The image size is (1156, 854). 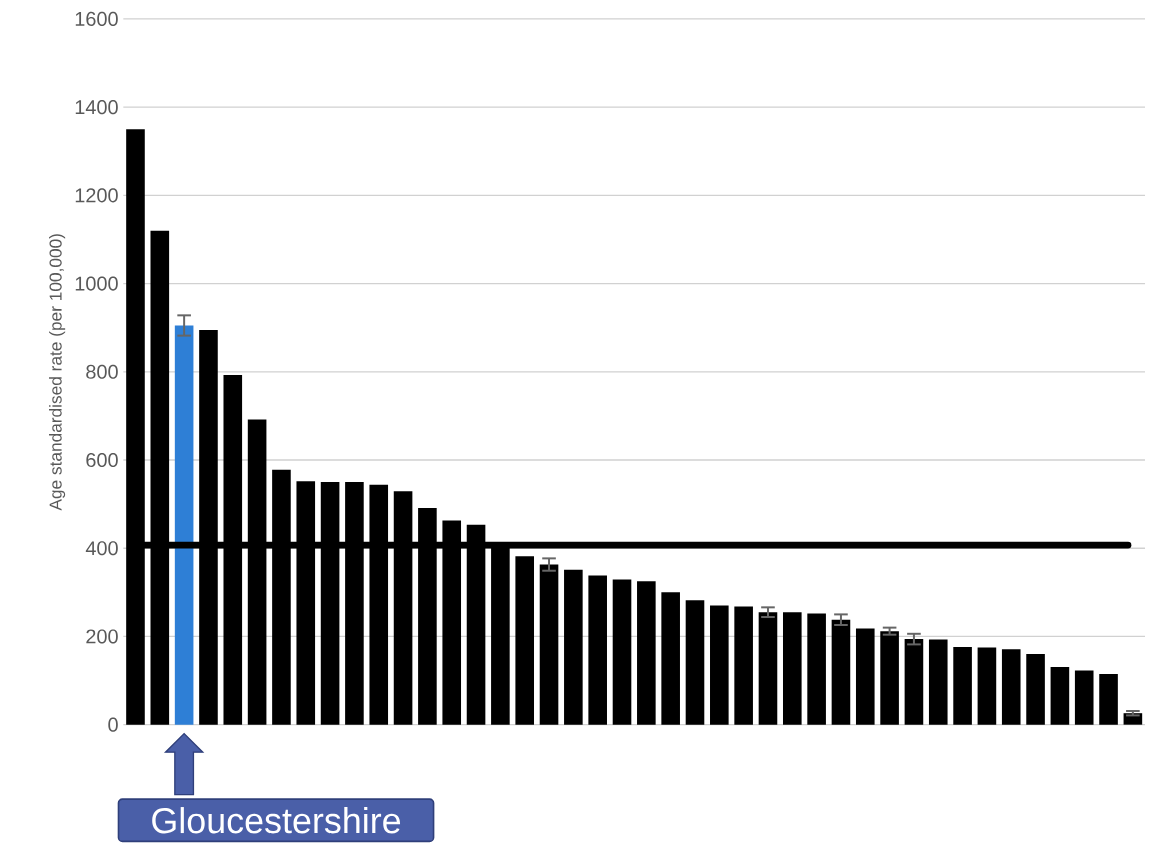 I want to click on y-tick-label: 1200, so click(x=96, y=195).